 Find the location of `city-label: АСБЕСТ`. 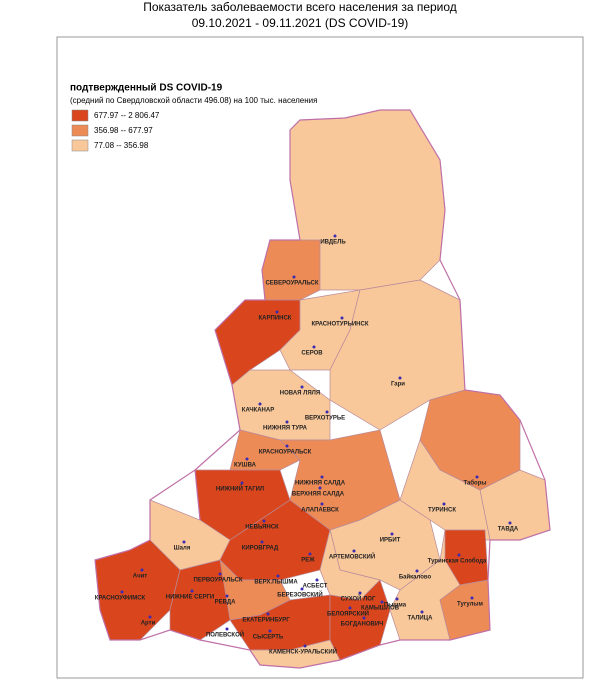

city-label: АСБЕСТ is located at coordinates (315, 587).